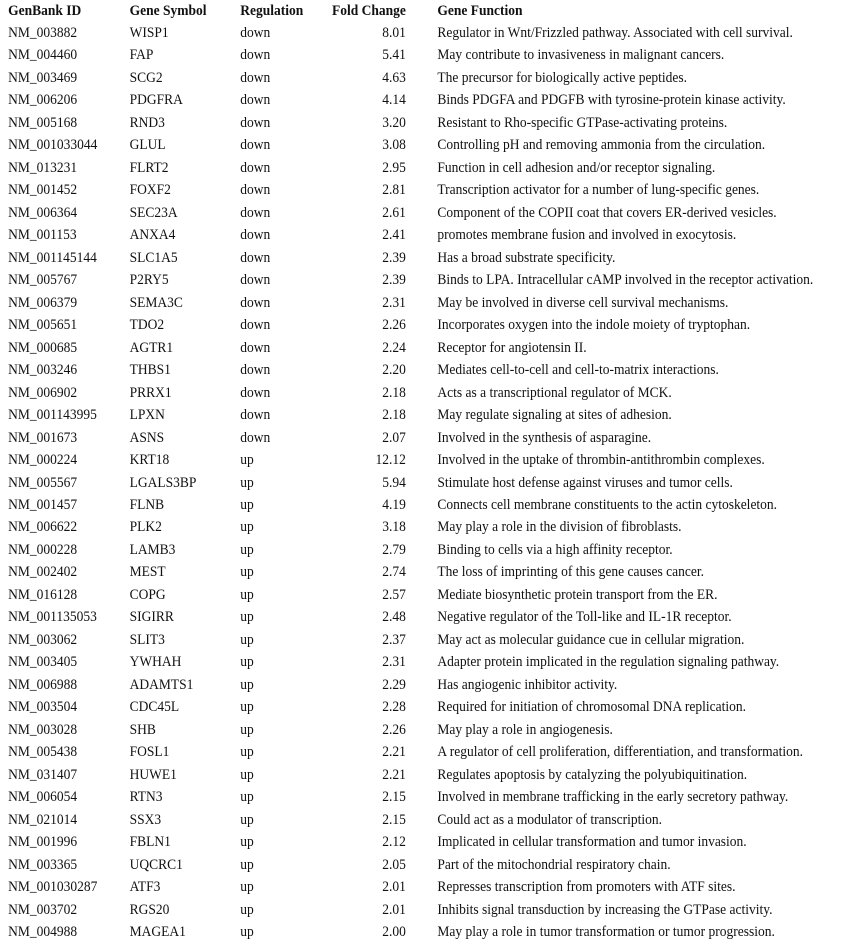 The width and height of the screenshot is (848, 943). I want to click on cell-gene-symbol: P2RY5, so click(149, 280).